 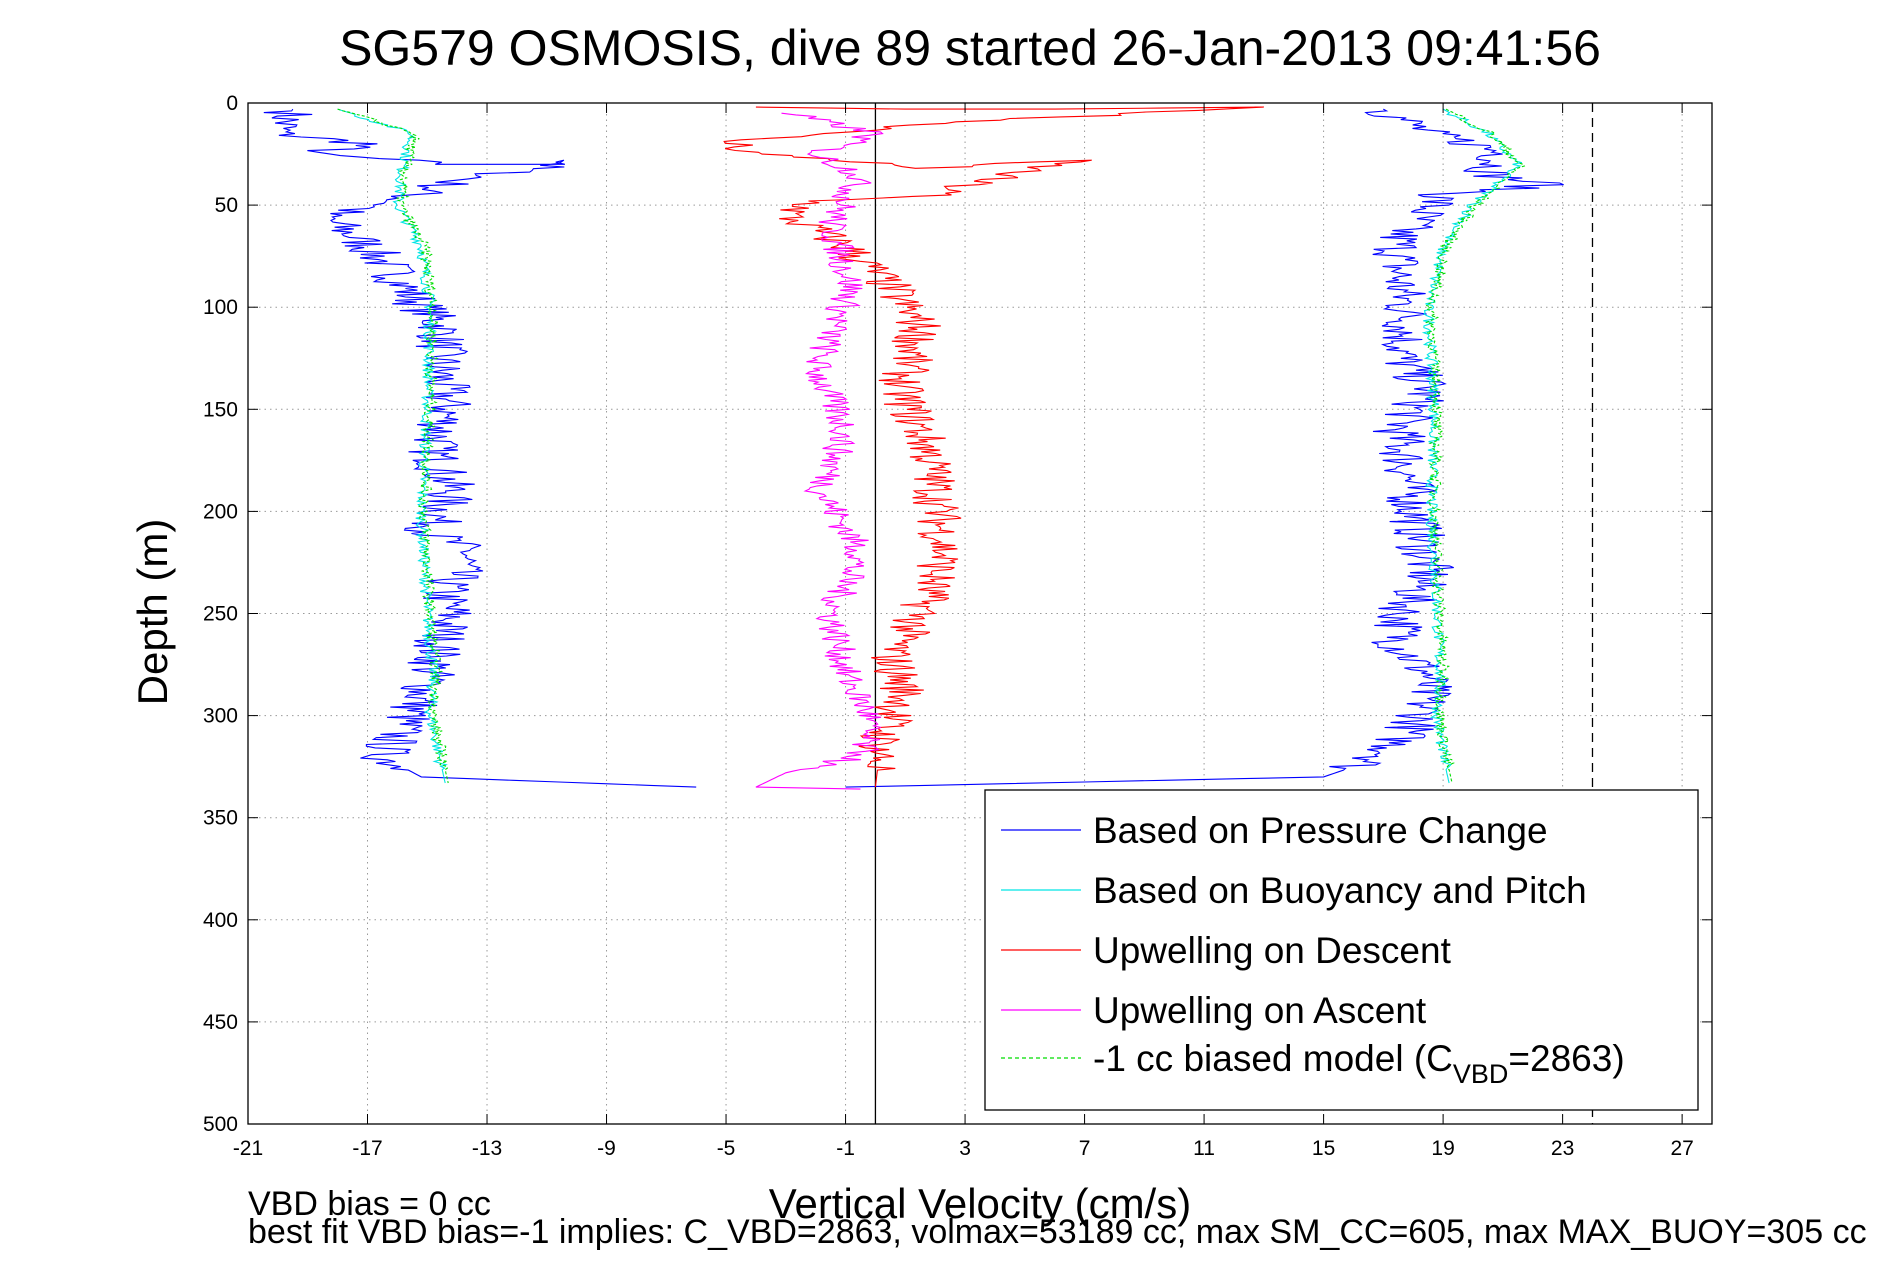 What do you see at coordinates (845, 1148) in the screenshot?
I see `x-tick-label: -1` at bounding box center [845, 1148].